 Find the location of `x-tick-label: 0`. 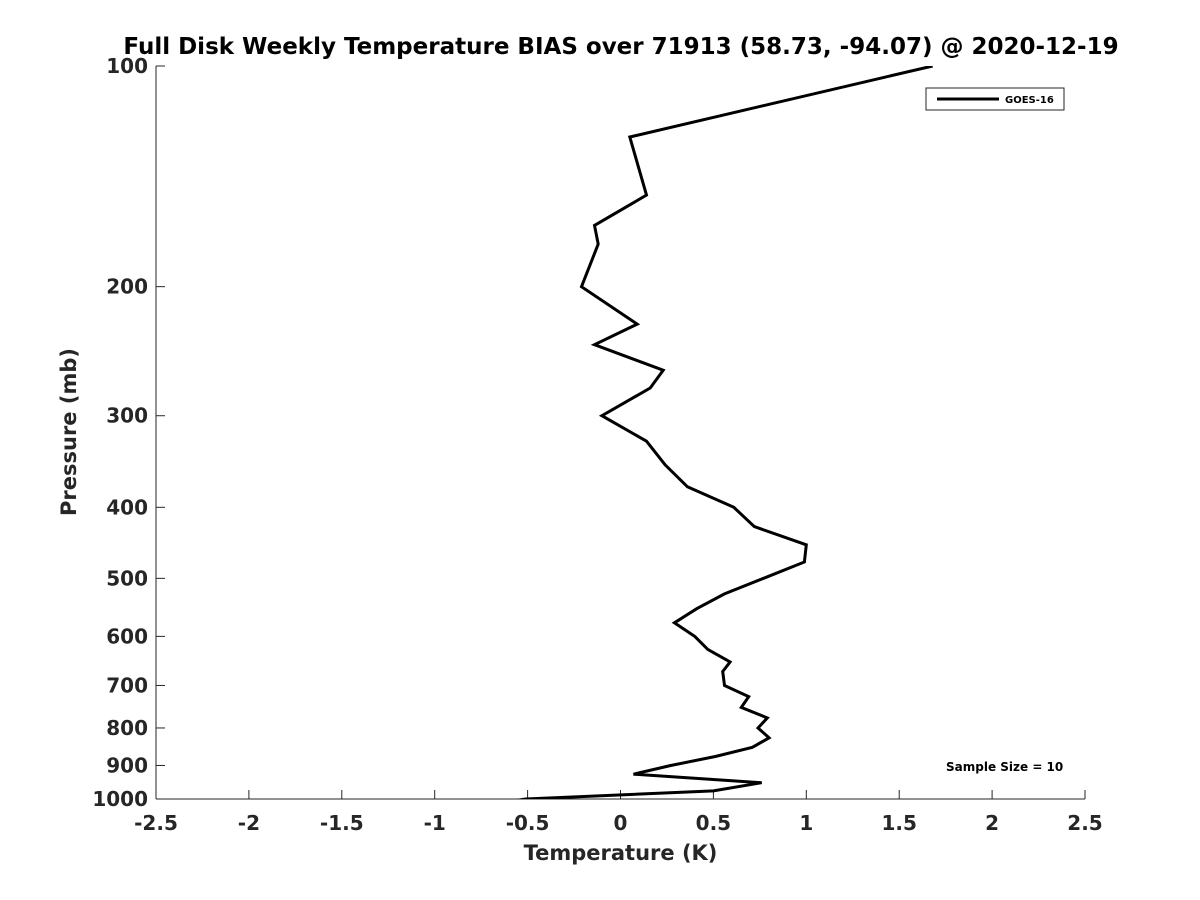

x-tick-label: 0 is located at coordinates (621, 823).